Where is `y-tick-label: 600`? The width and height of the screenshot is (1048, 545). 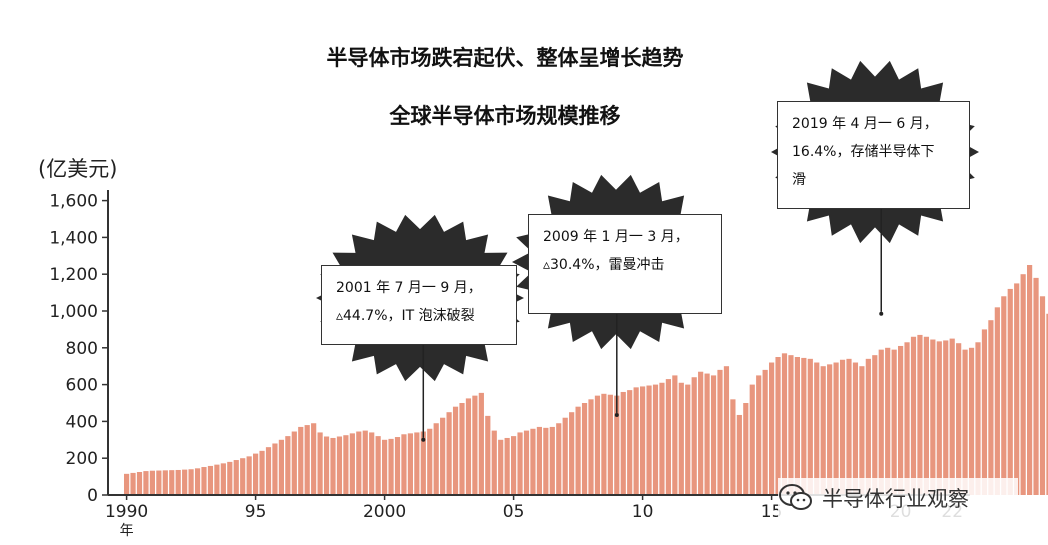
y-tick-label: 600 is located at coordinates (82, 386).